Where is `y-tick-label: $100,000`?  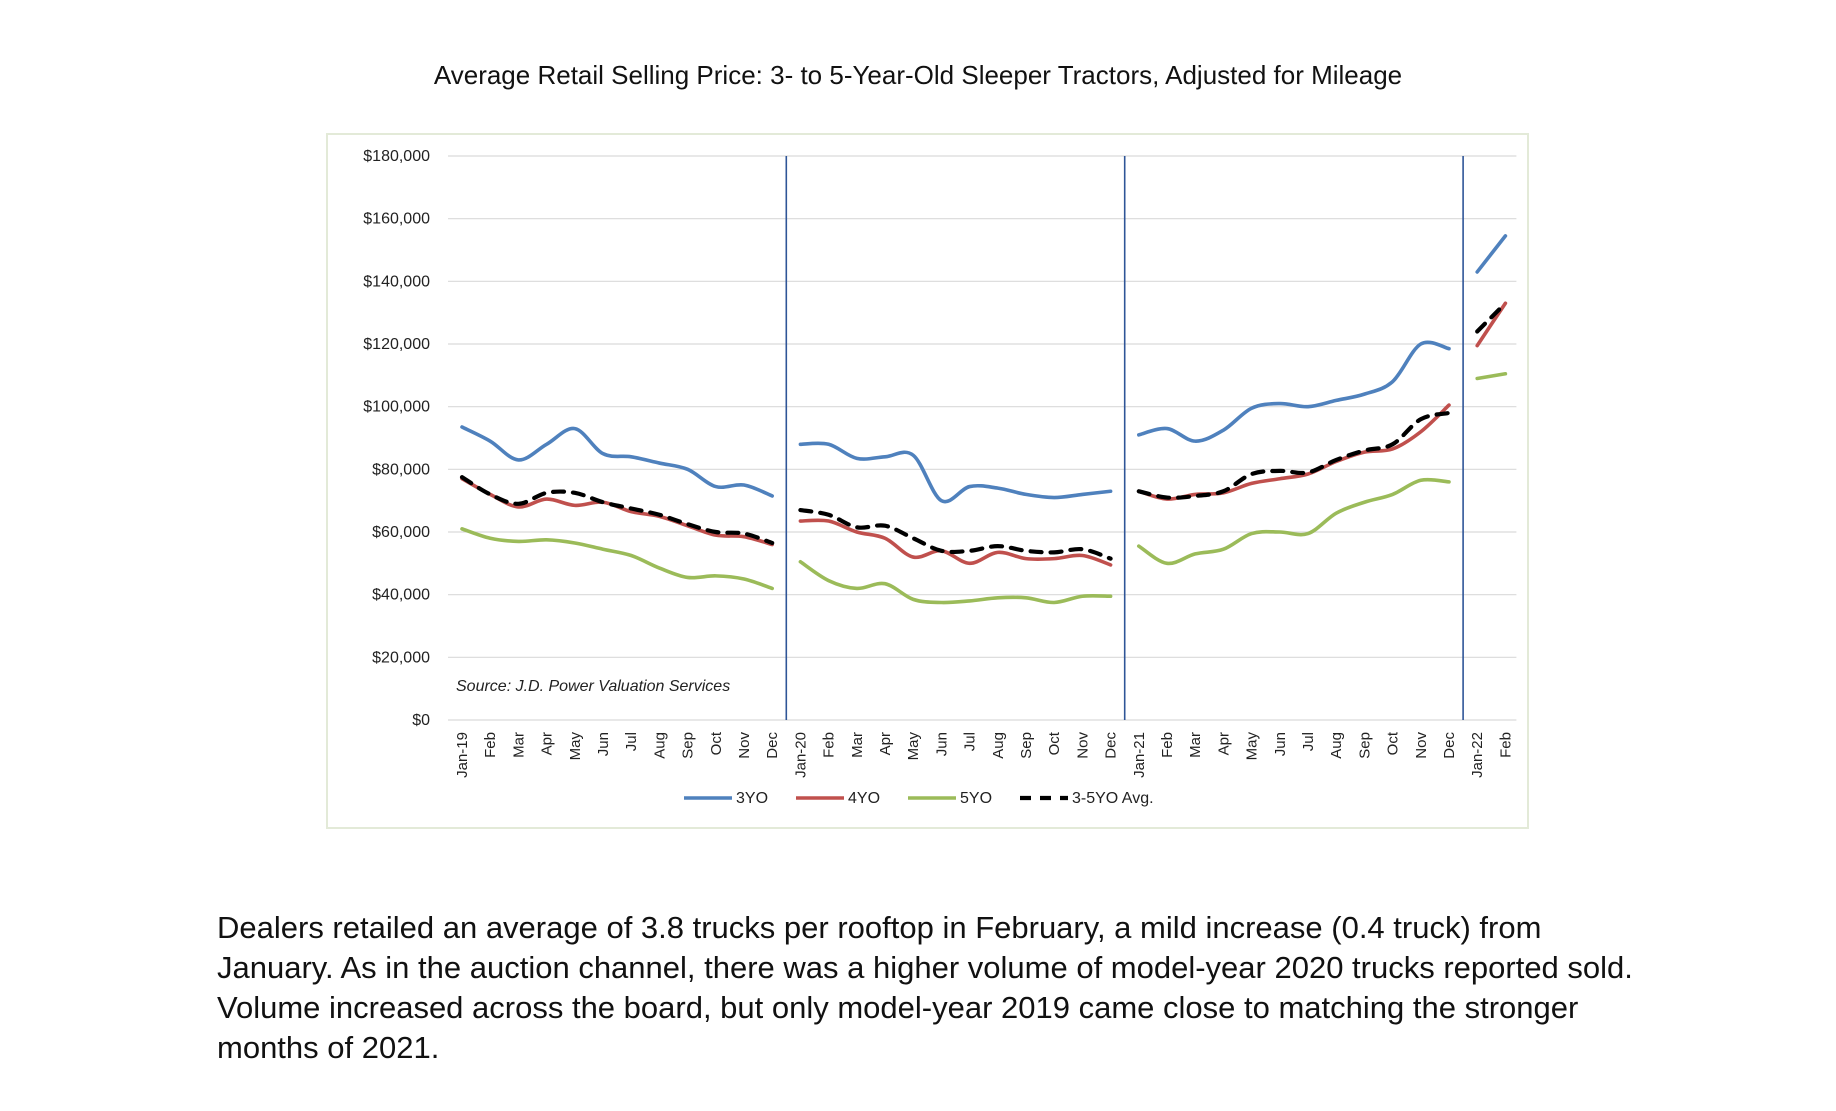
y-tick-label: $100,000 is located at coordinates (396, 407).